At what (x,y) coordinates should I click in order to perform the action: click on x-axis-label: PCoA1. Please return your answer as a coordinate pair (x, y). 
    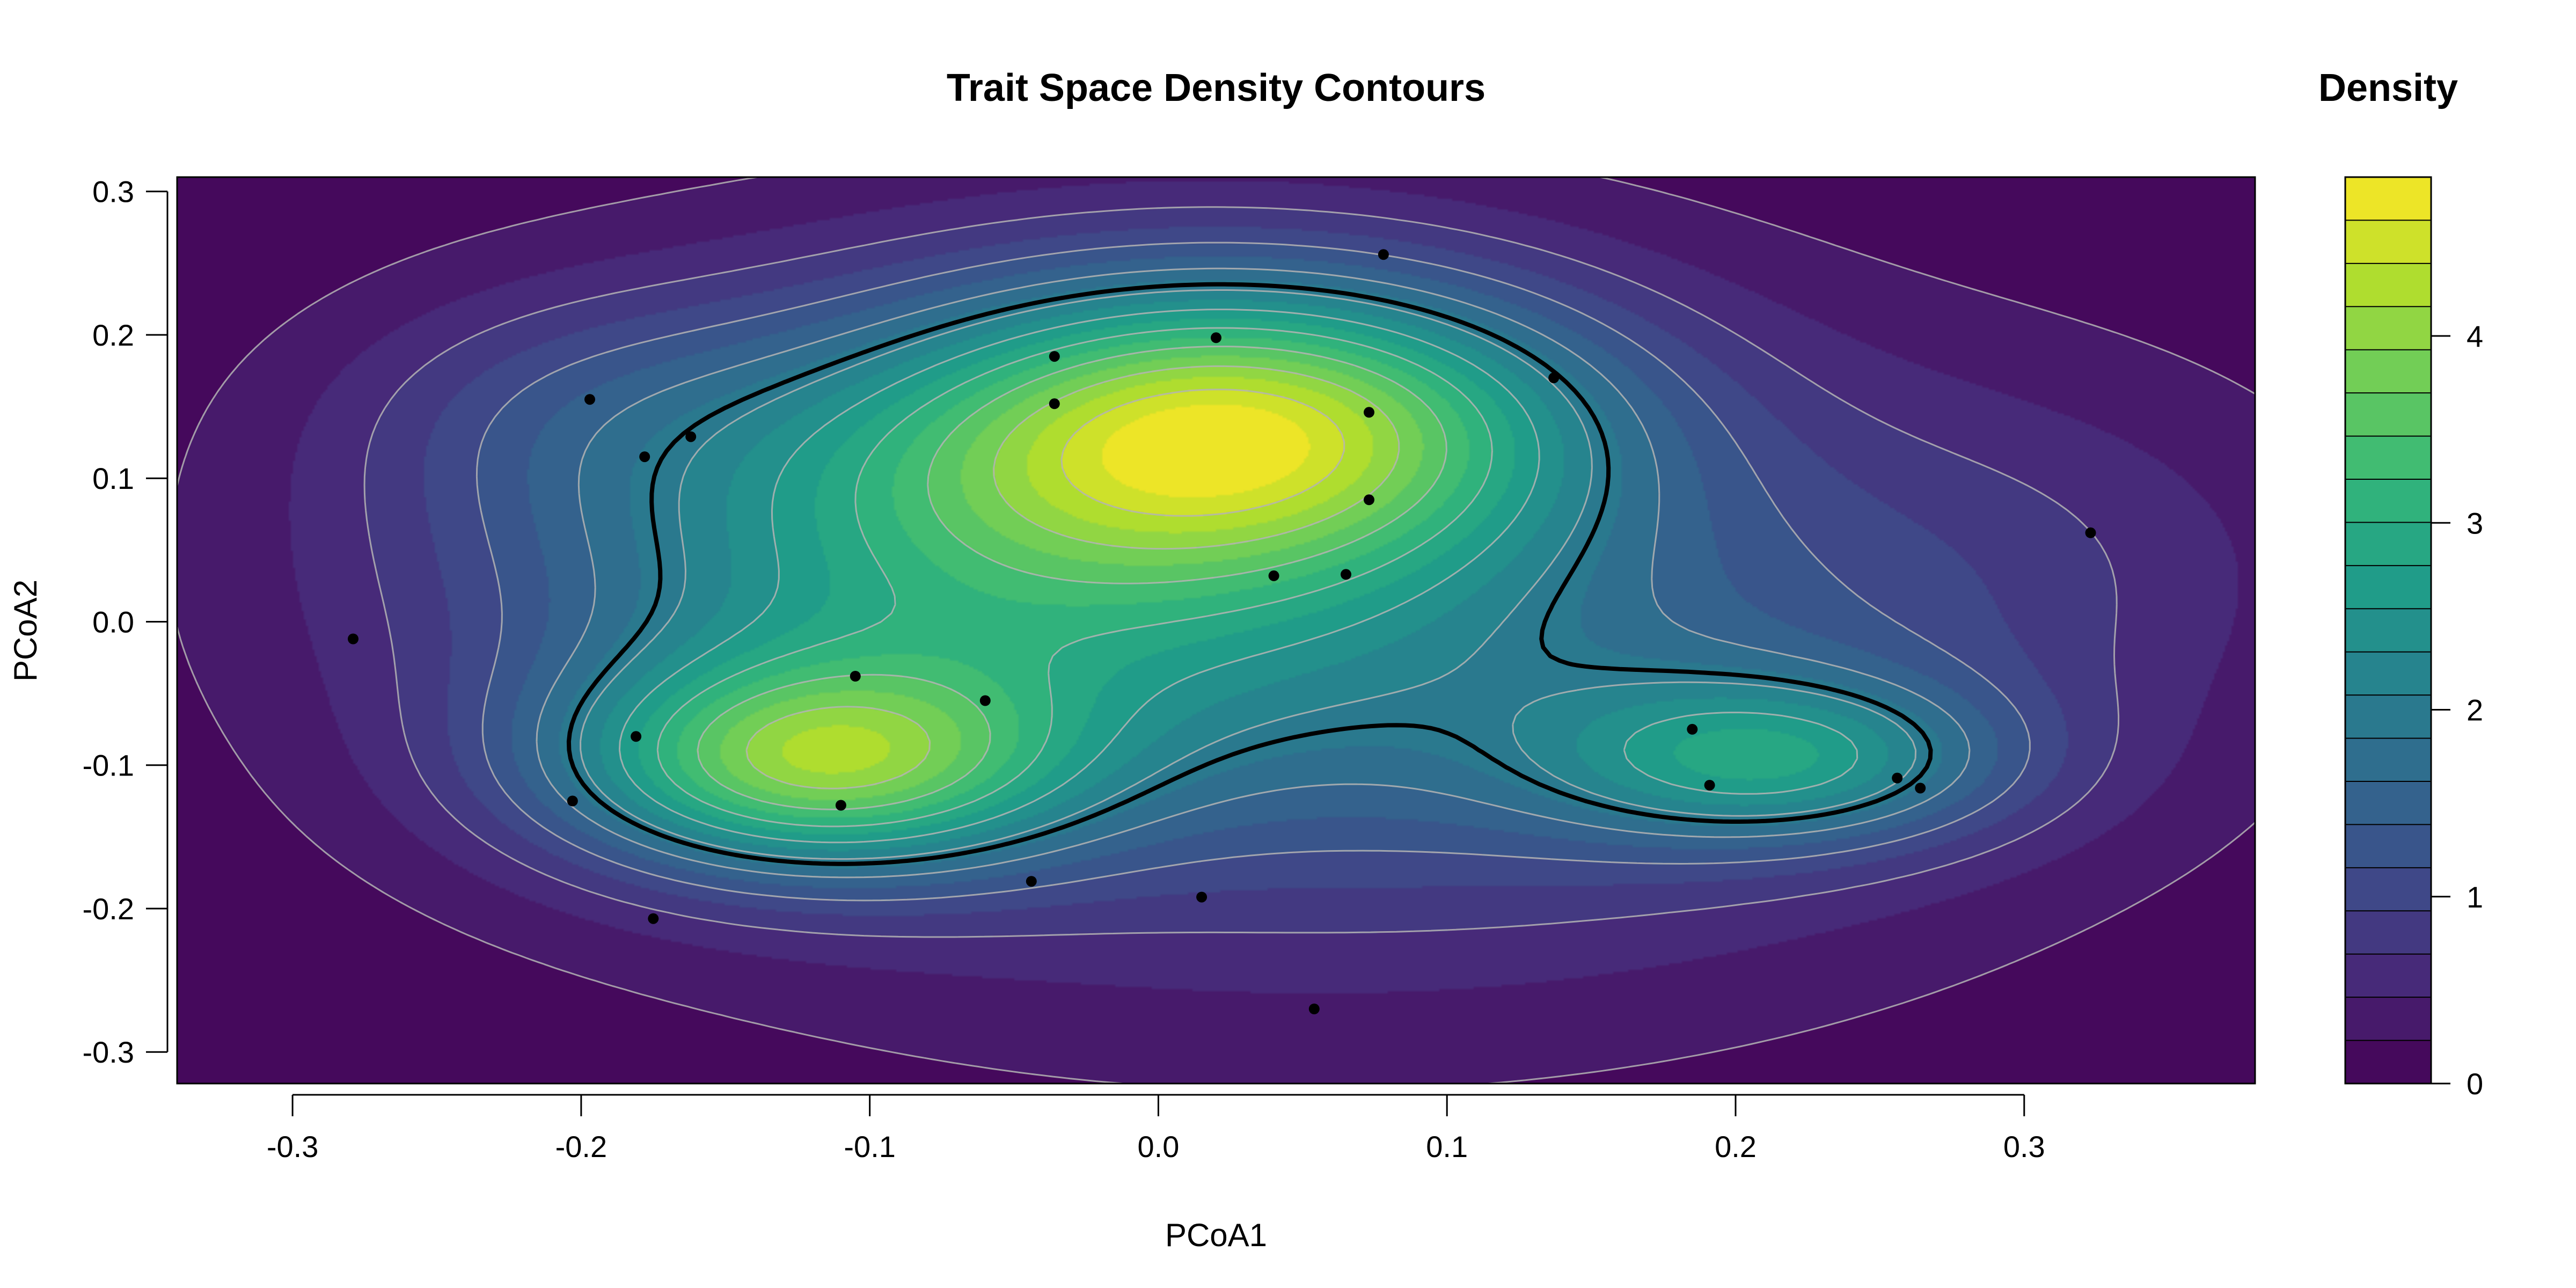
    Looking at the image, I should click on (1216, 1235).